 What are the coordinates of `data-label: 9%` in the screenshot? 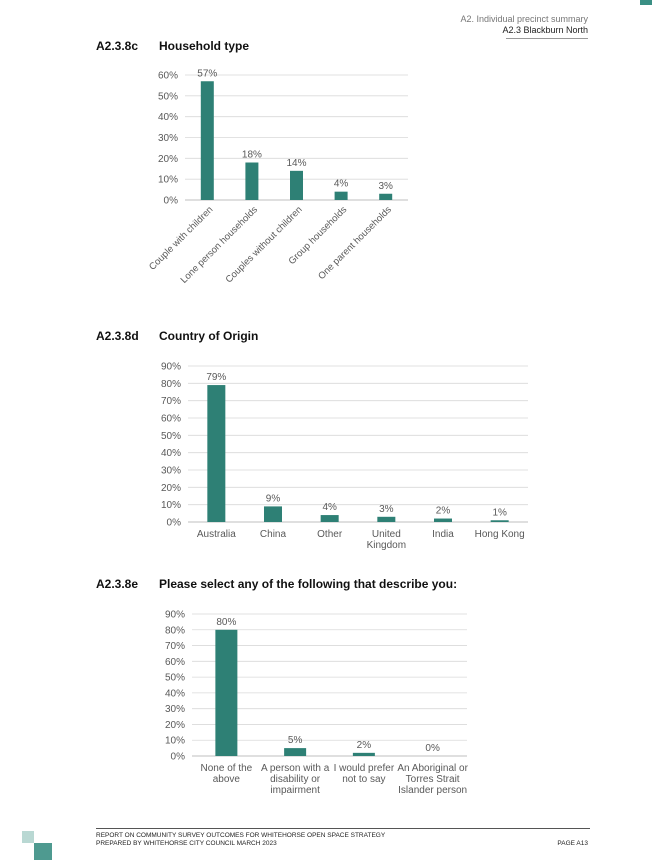 It's located at (273, 498).